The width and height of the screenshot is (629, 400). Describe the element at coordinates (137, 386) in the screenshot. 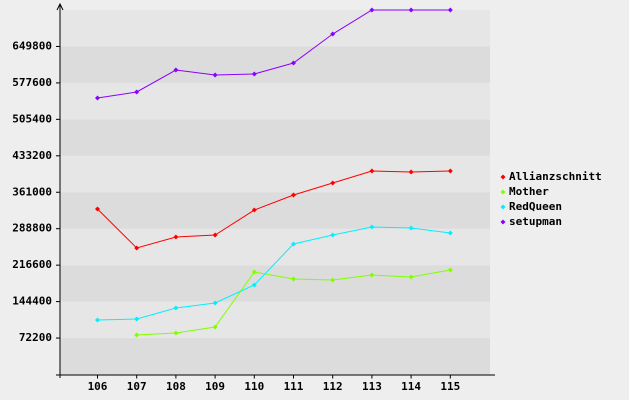

I see `x-tick-label: 107` at that location.